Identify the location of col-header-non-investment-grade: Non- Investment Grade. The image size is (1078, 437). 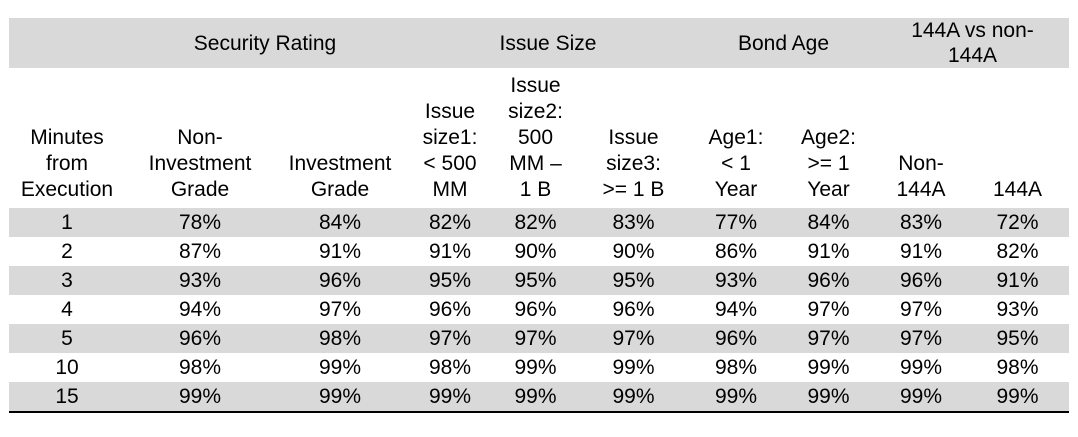
(200, 138).